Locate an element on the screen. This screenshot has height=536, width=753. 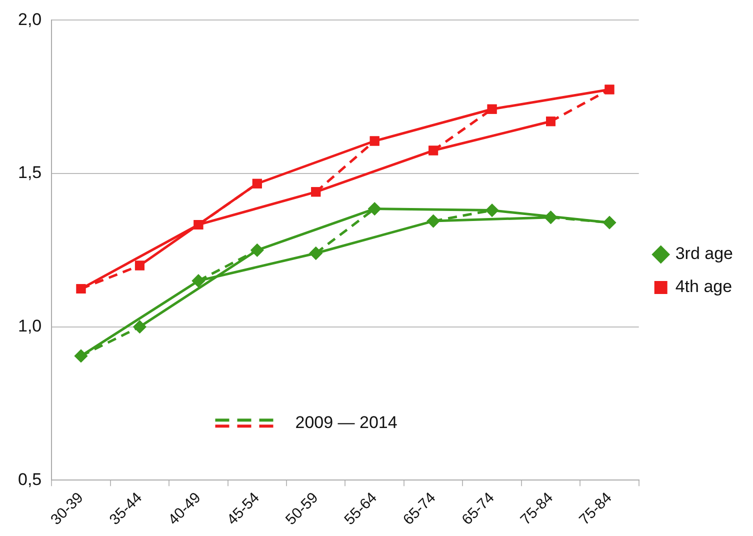
legend-label: 2009 — 2014 is located at coordinates (346, 422).